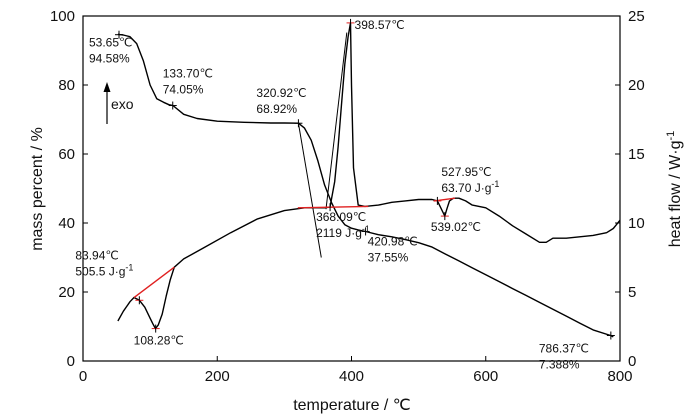 Image resolution: width=700 pixels, height=415 pixels. I want to click on annotation-text: 68.92%, so click(276, 109).